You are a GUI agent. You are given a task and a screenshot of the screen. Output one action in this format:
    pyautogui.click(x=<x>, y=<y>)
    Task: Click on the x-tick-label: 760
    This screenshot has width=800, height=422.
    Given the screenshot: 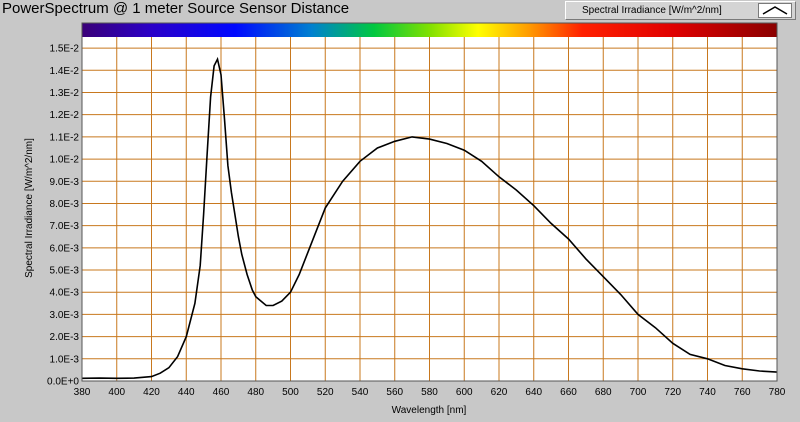 What is the action you would take?
    pyautogui.click(x=742, y=392)
    